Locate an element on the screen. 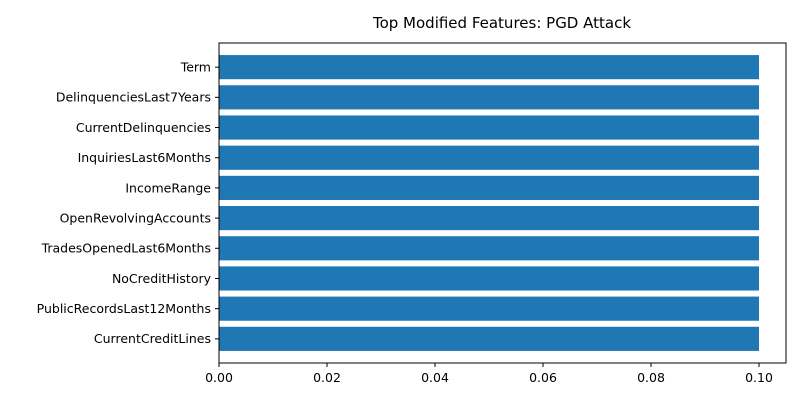 The height and width of the screenshot is (400, 800). x-tick-label: 0.00 is located at coordinates (219, 377).